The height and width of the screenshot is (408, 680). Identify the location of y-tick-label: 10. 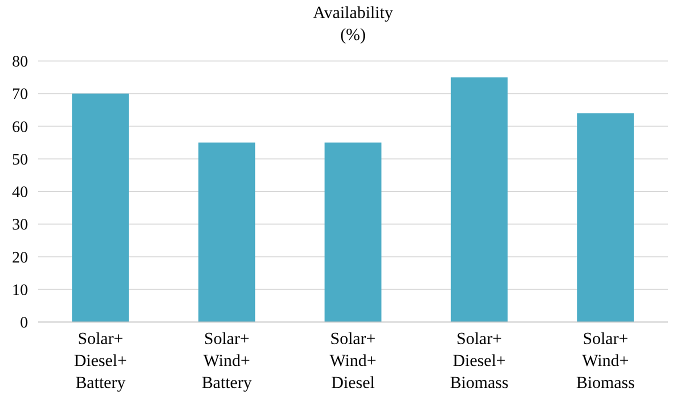
(20, 290).